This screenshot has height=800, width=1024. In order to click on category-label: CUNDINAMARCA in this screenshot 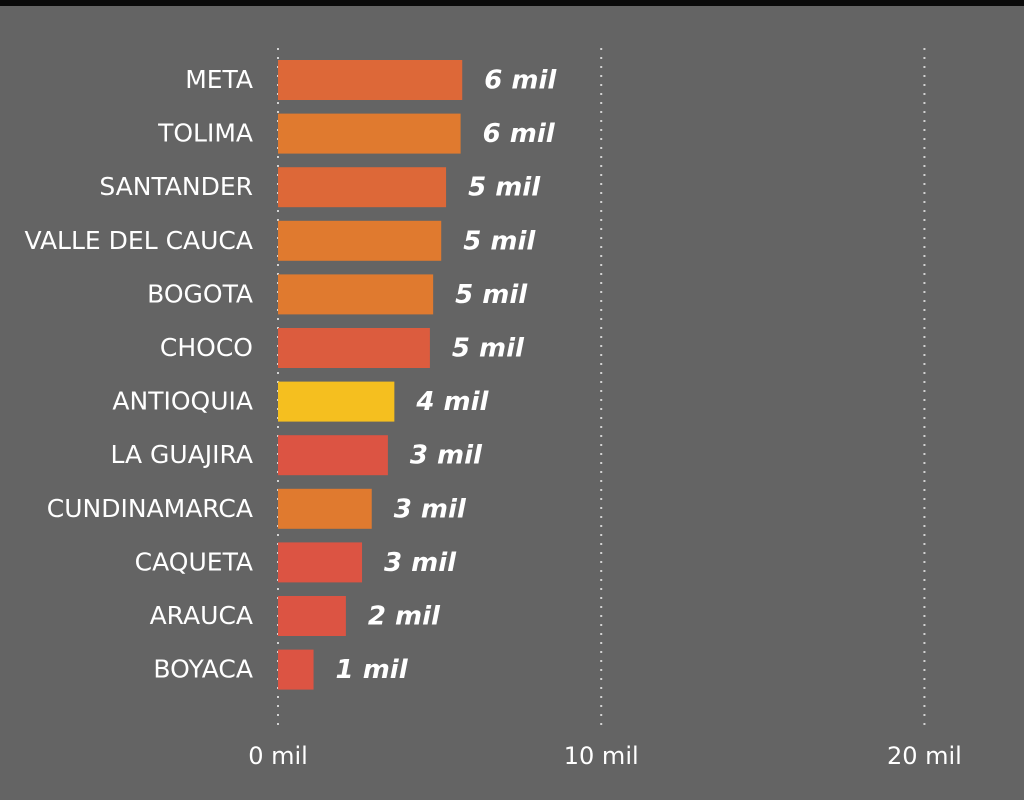, I will do `click(150, 508)`.